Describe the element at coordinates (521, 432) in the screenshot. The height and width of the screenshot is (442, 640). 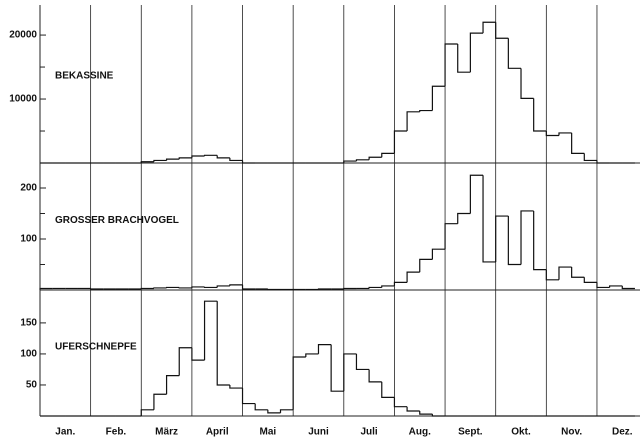
I see `x-tick-label: Okt.` at that location.